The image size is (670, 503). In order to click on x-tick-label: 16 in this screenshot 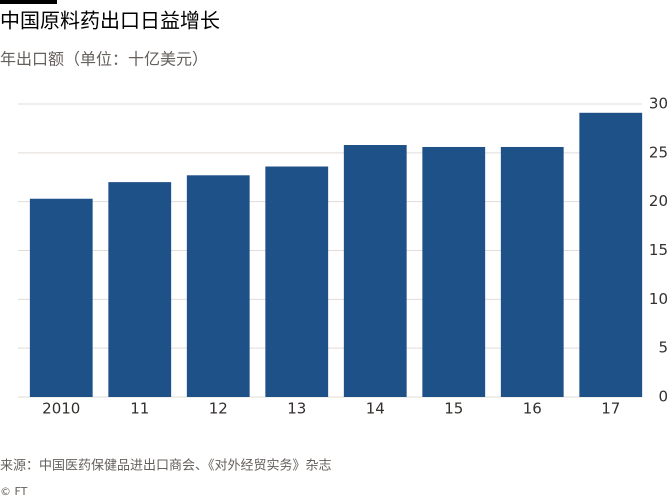, I will do `click(532, 409)`.